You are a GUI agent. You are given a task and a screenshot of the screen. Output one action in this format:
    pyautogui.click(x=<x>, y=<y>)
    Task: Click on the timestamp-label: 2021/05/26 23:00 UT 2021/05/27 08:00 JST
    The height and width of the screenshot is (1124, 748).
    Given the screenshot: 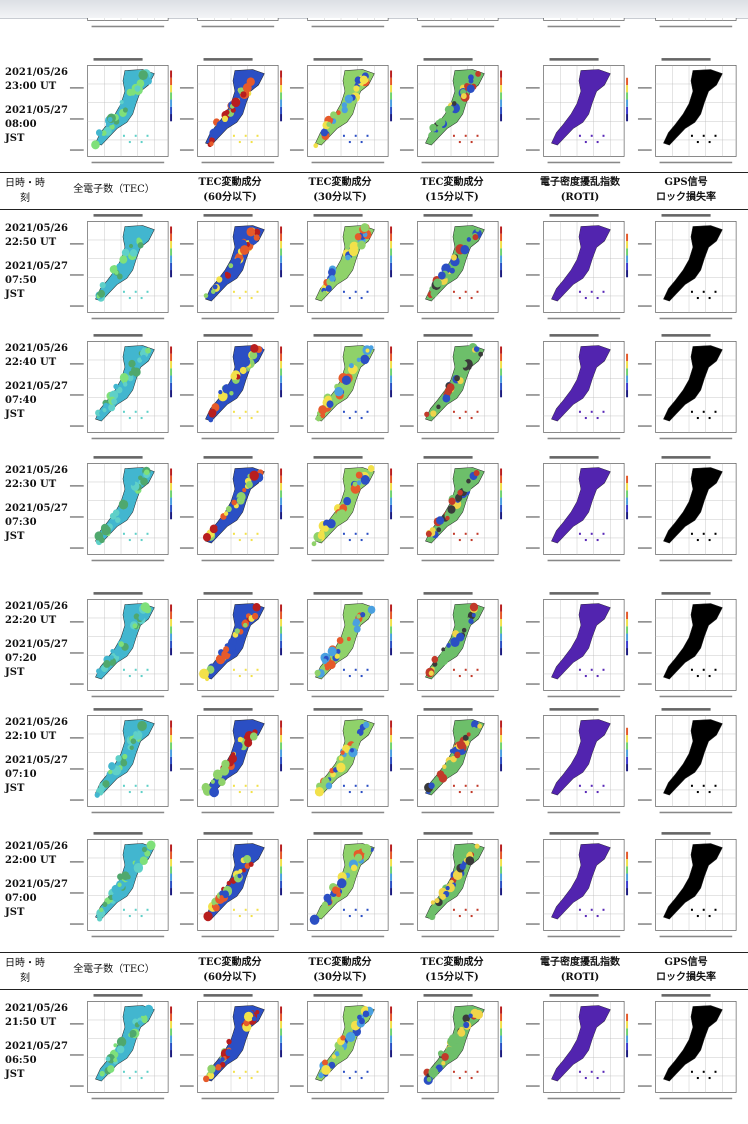 What is the action you would take?
    pyautogui.click(x=36, y=106)
    